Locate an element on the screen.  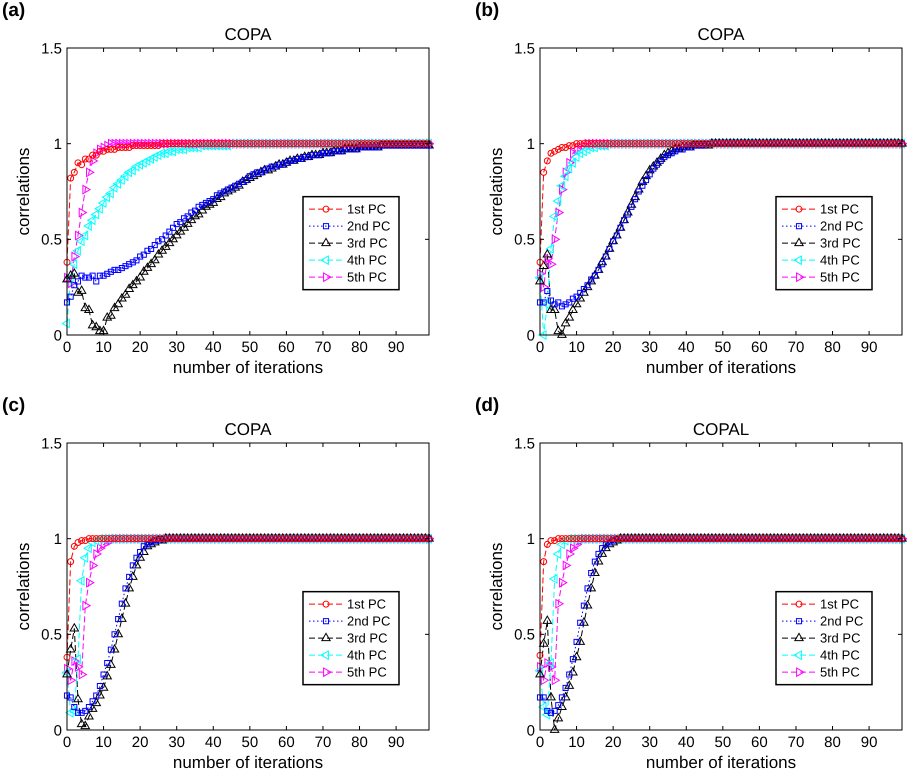
text: (b) is located at coordinates (487, 10).